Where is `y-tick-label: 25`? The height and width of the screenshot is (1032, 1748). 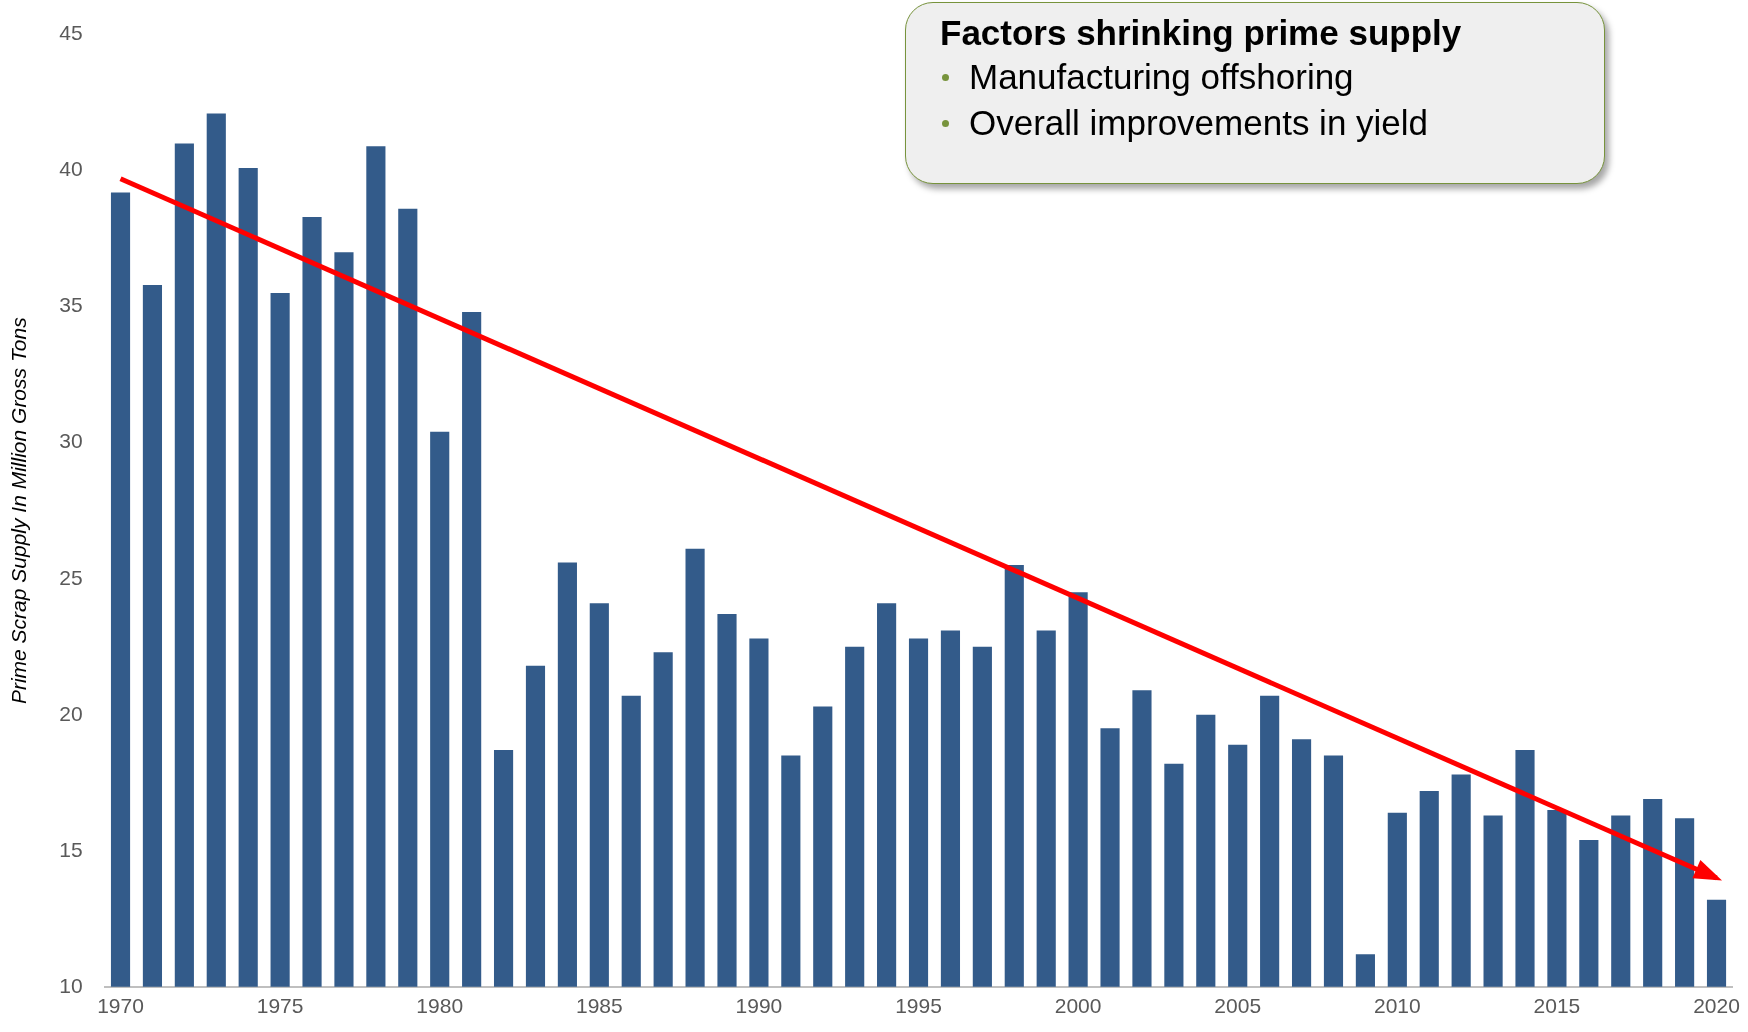
y-tick-label: 25 is located at coordinates (71, 577).